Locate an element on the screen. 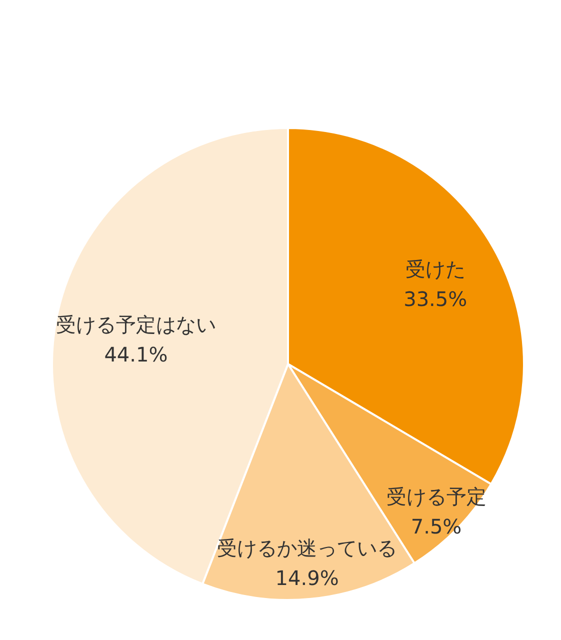 The width and height of the screenshot is (561, 640). slice-label: 受けるか迷っている is located at coordinates (307, 548).